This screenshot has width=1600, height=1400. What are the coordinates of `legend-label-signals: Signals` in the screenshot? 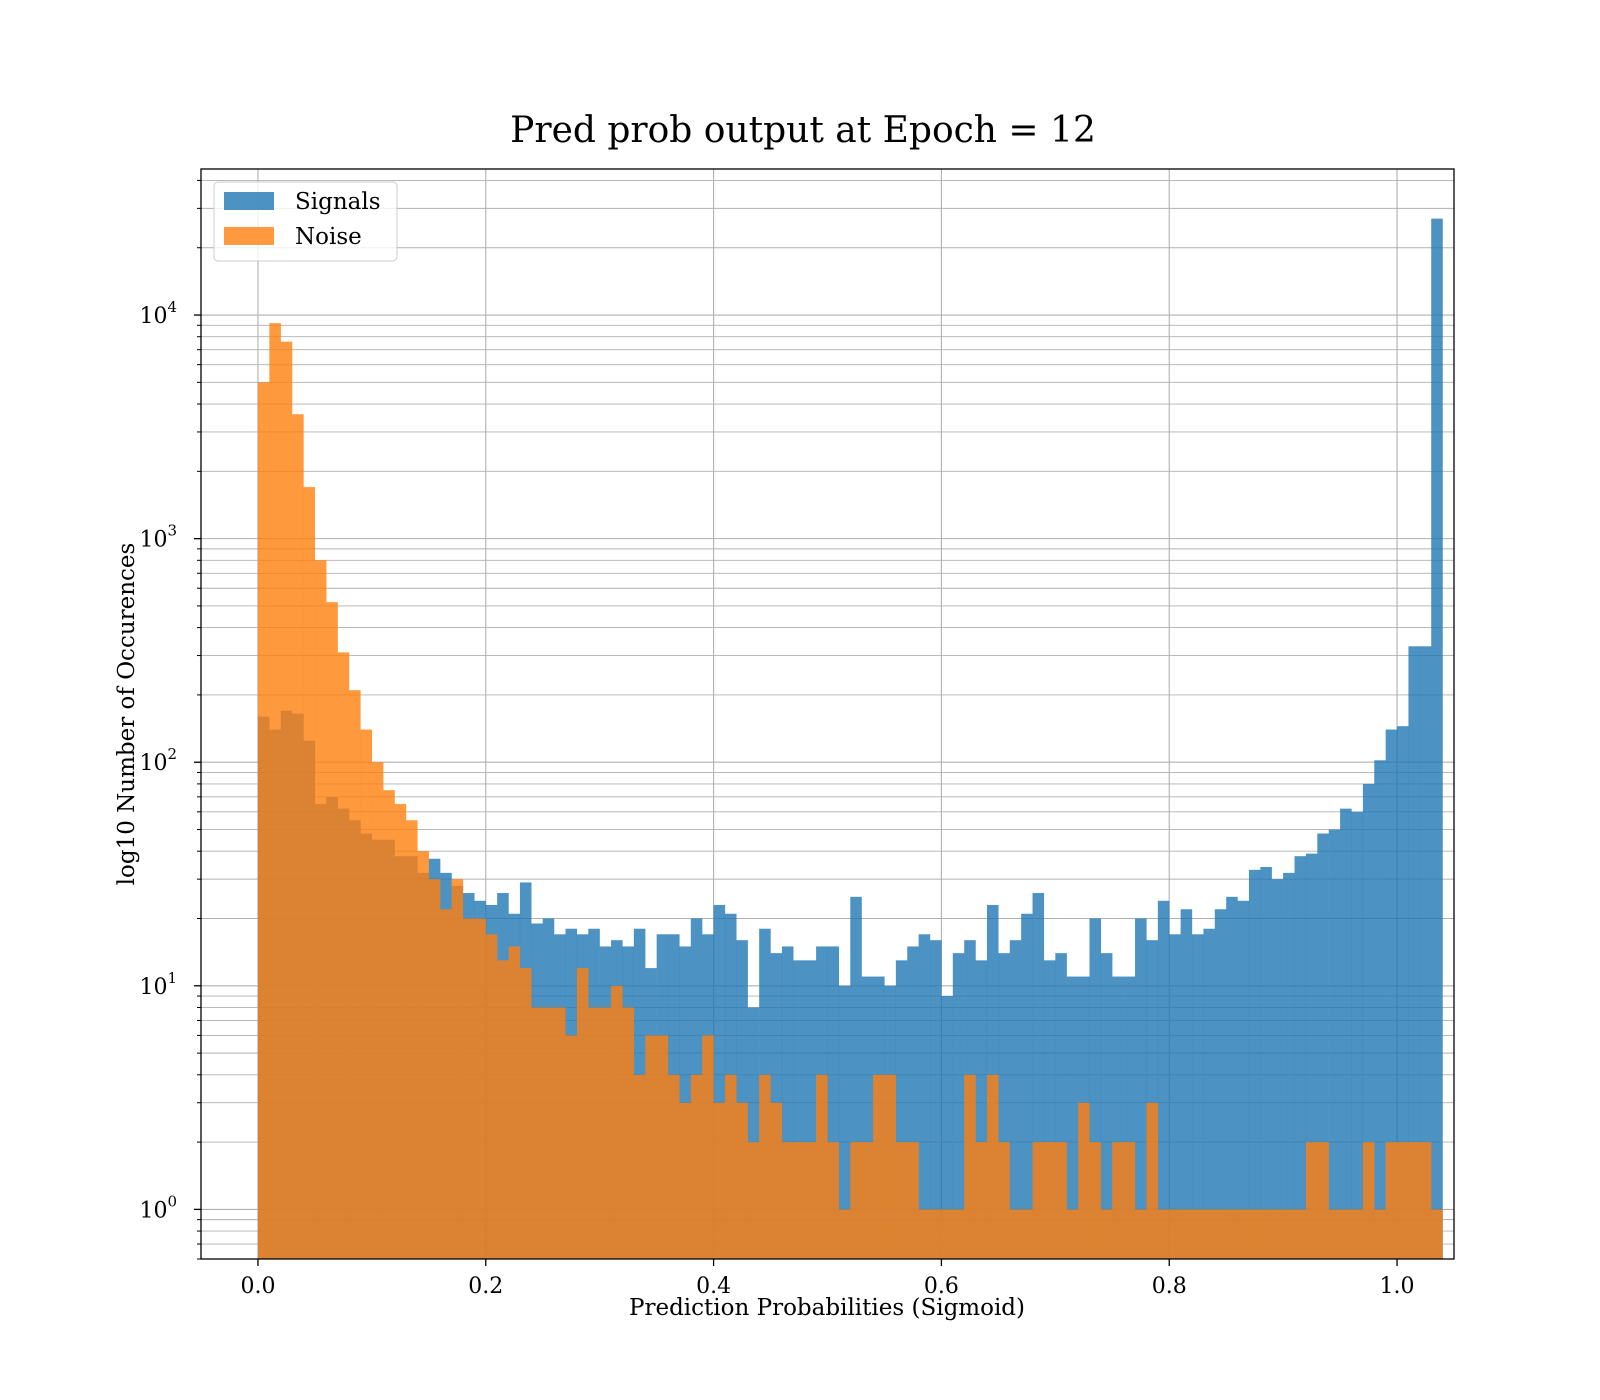 It's located at (338, 202).